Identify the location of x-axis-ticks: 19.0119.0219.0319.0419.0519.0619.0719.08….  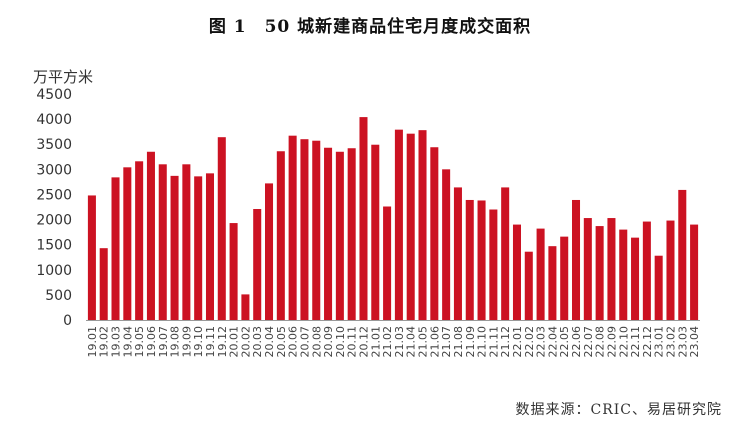
(393, 342).